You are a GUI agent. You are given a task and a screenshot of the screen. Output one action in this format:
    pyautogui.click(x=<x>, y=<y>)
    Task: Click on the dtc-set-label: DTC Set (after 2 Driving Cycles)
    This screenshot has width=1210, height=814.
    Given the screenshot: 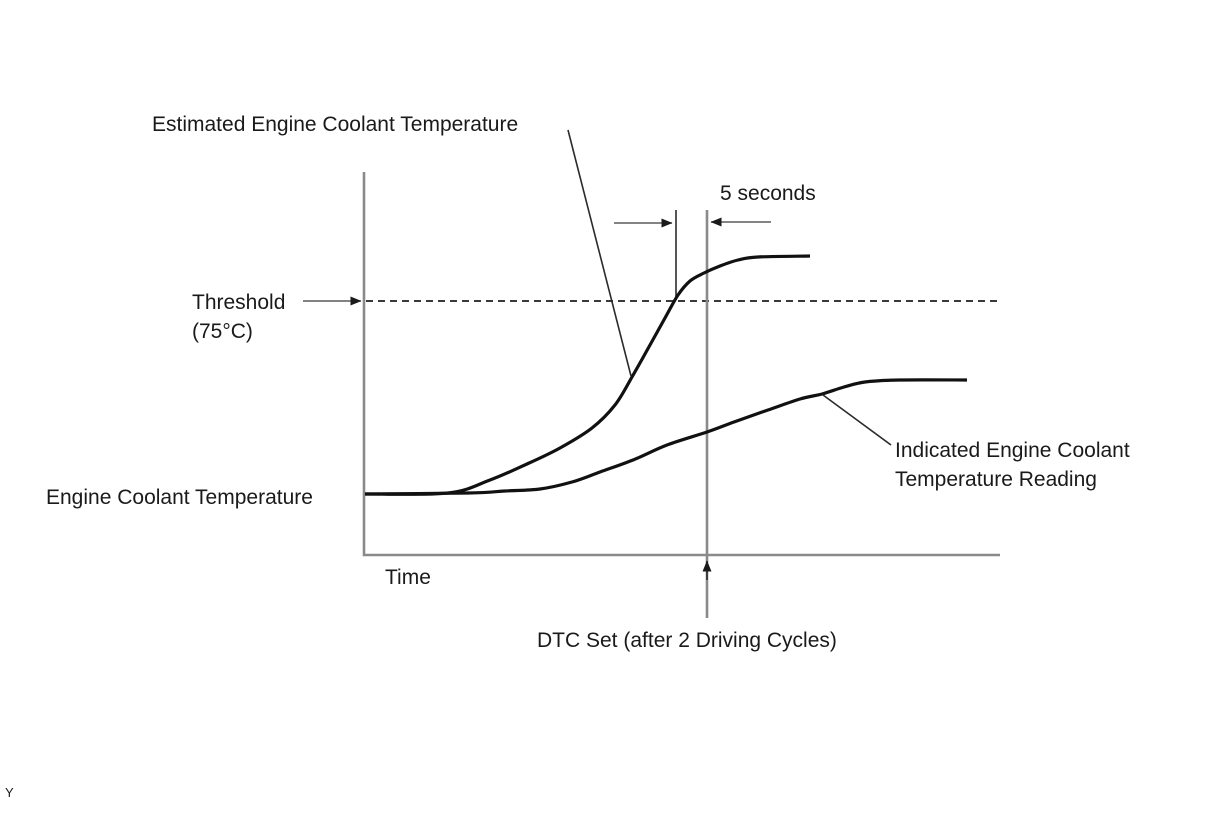 What is the action you would take?
    pyautogui.click(x=687, y=640)
    